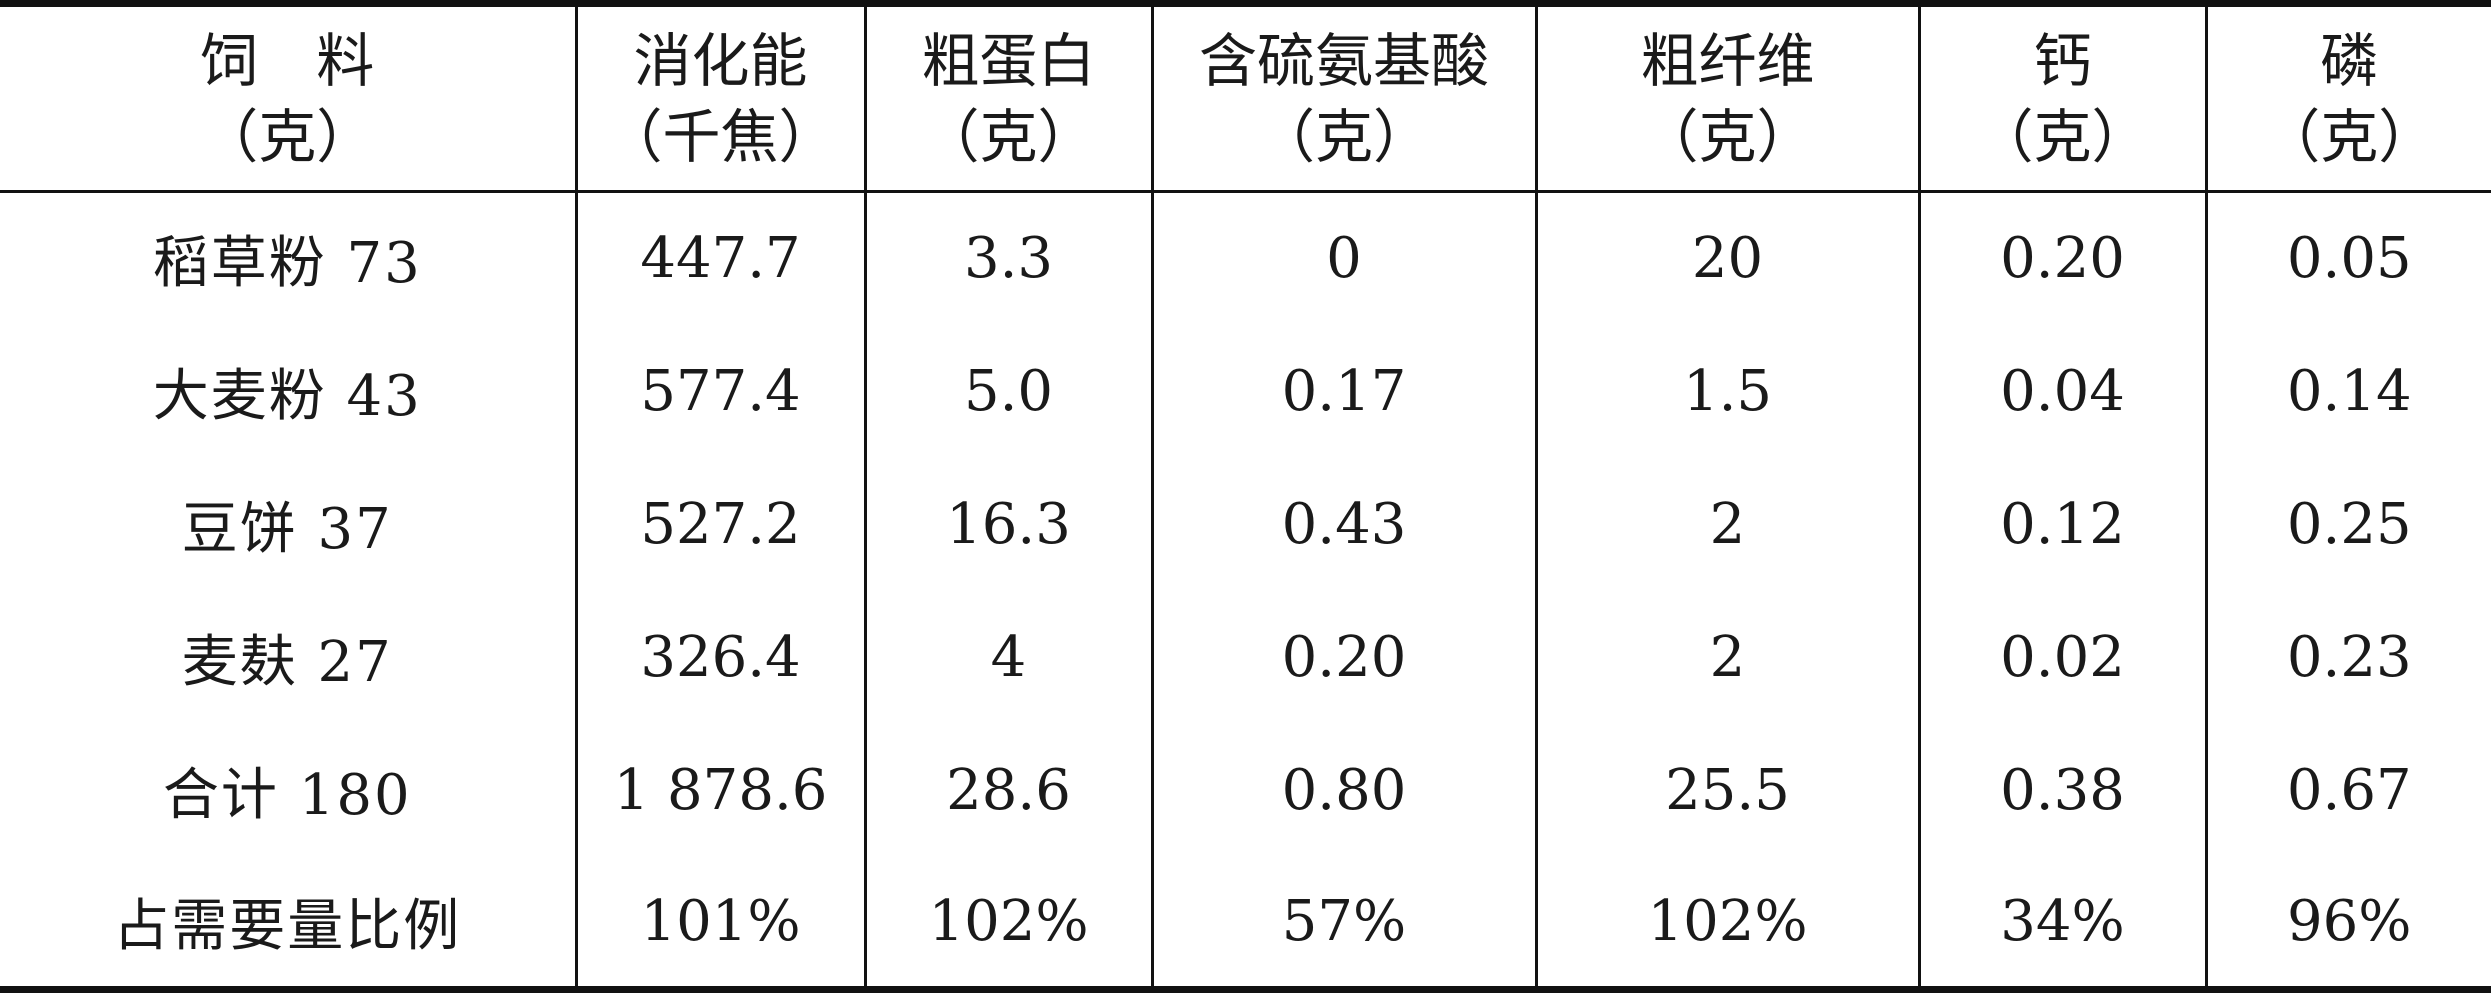 Image resolution: width=2491 pixels, height=1006 pixels. Describe the element at coordinates (287, 60) in the screenshot. I see `header-feed-title: 饲 料` at that location.